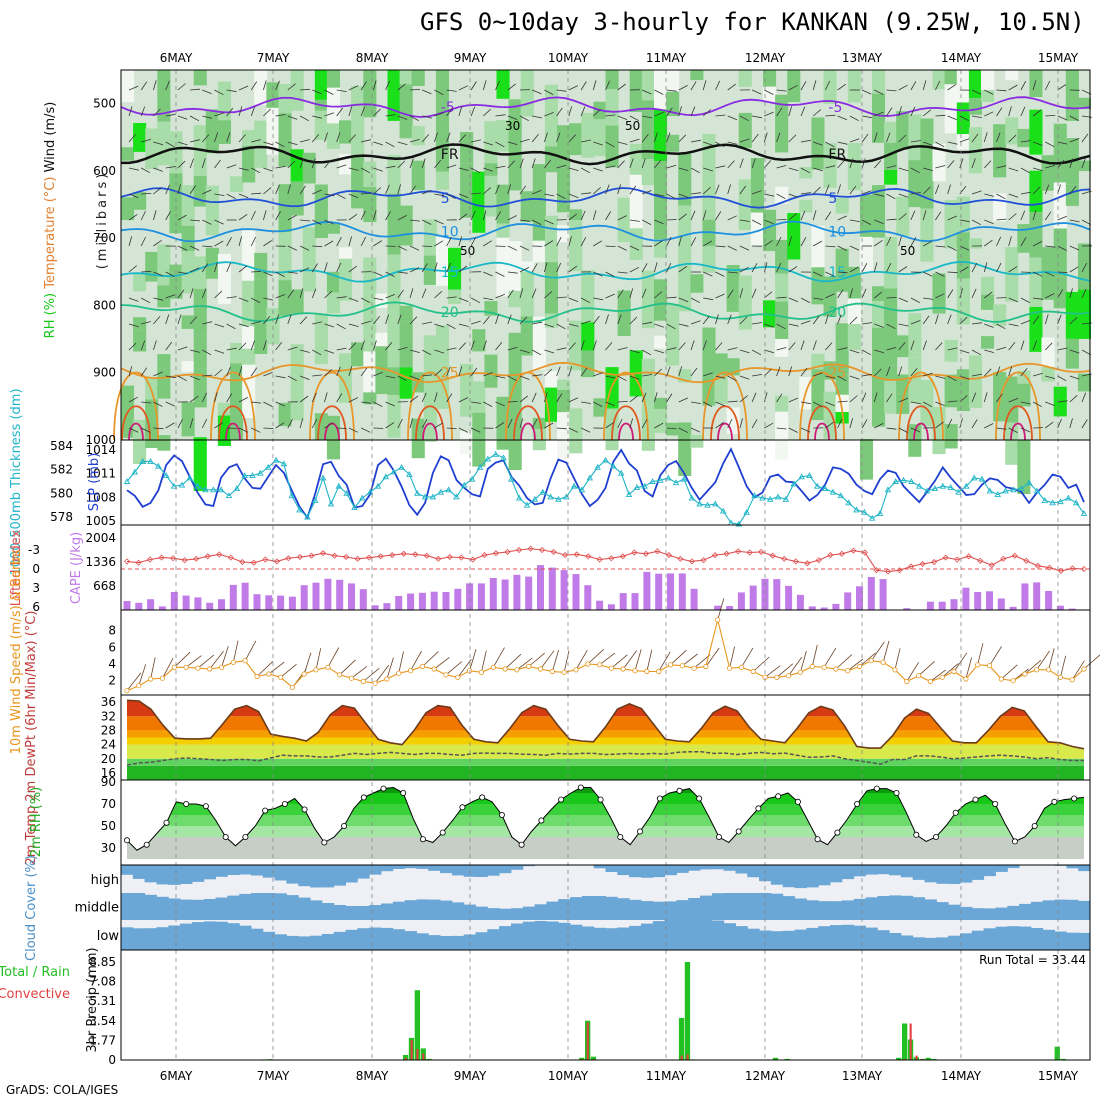 The image size is (1100, 1100). Describe the element at coordinates (605, 823) in the screenshot. I see `rh-fill` at that location.